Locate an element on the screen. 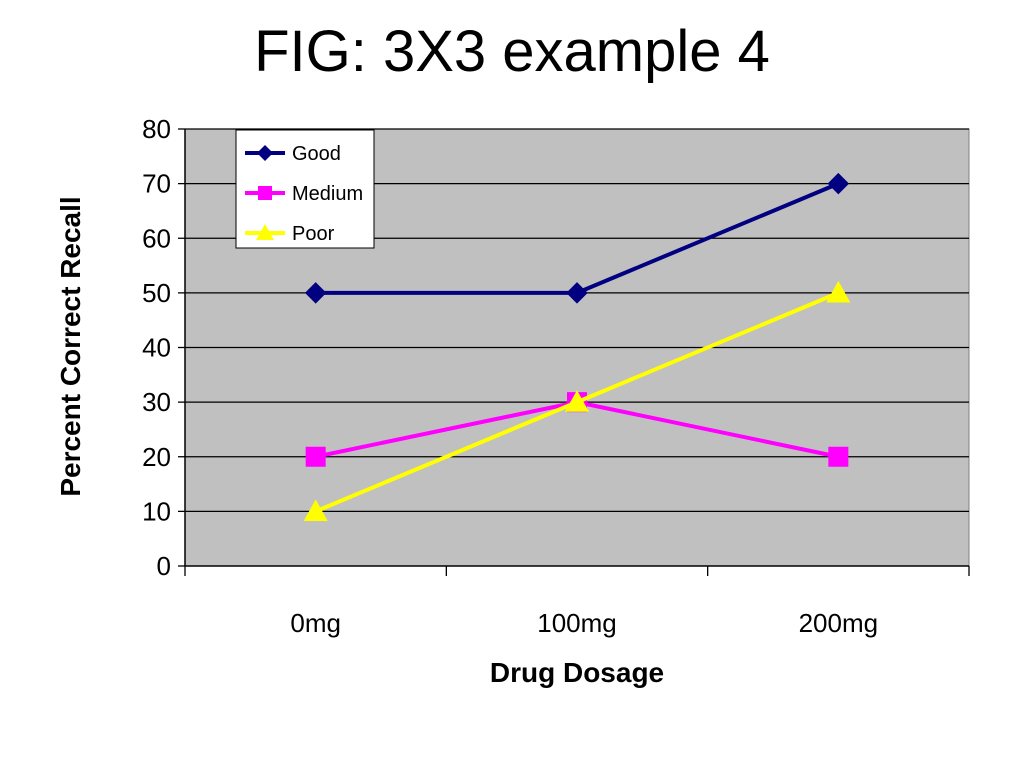 The image size is (1024, 768). y-tick-label: 0 is located at coordinates (164, 566).